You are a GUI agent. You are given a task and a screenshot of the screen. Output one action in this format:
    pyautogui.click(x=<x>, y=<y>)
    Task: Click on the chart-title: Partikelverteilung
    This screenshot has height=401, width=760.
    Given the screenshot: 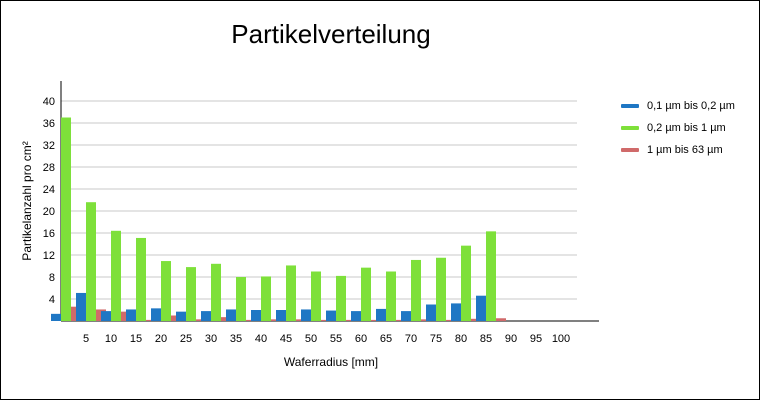 What is the action you would take?
    pyautogui.click(x=331, y=34)
    